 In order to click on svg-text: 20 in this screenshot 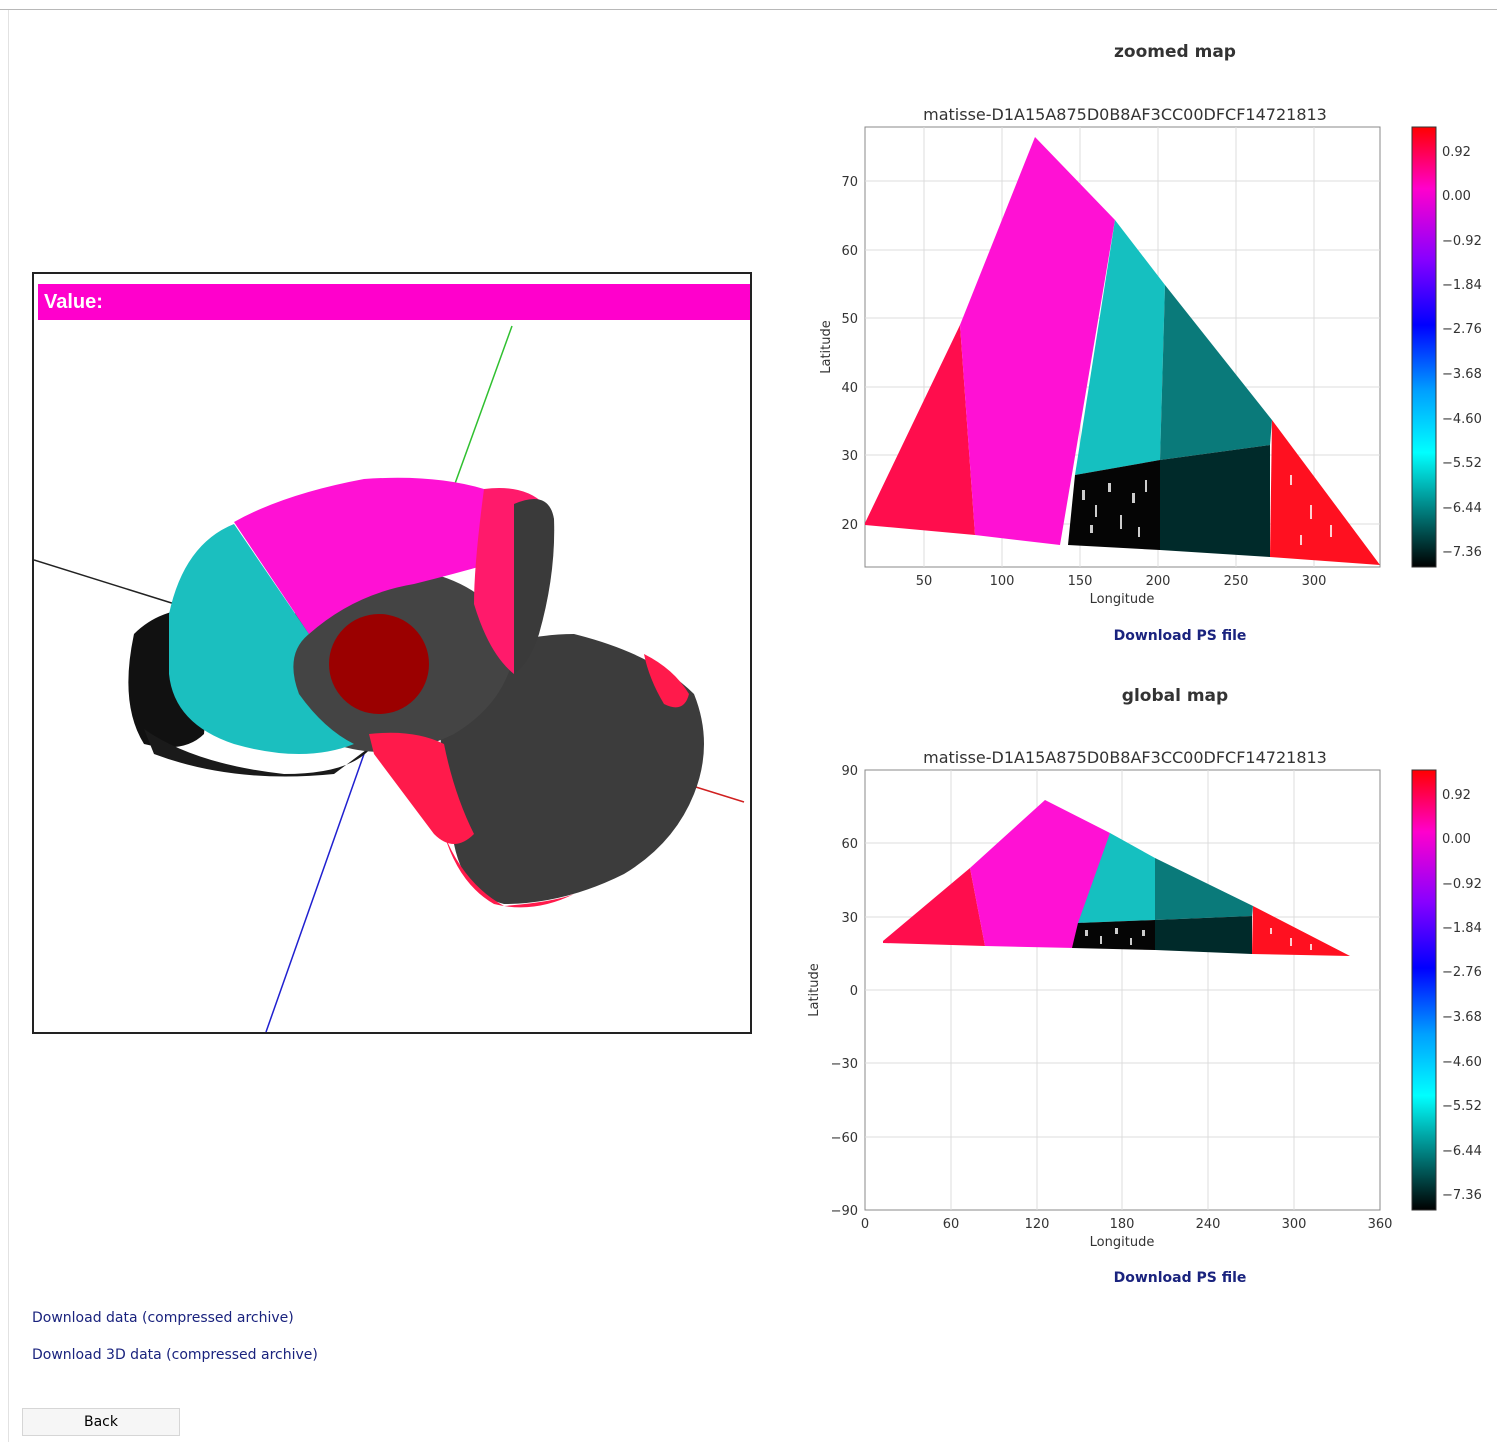, I will do `click(849, 525)`.